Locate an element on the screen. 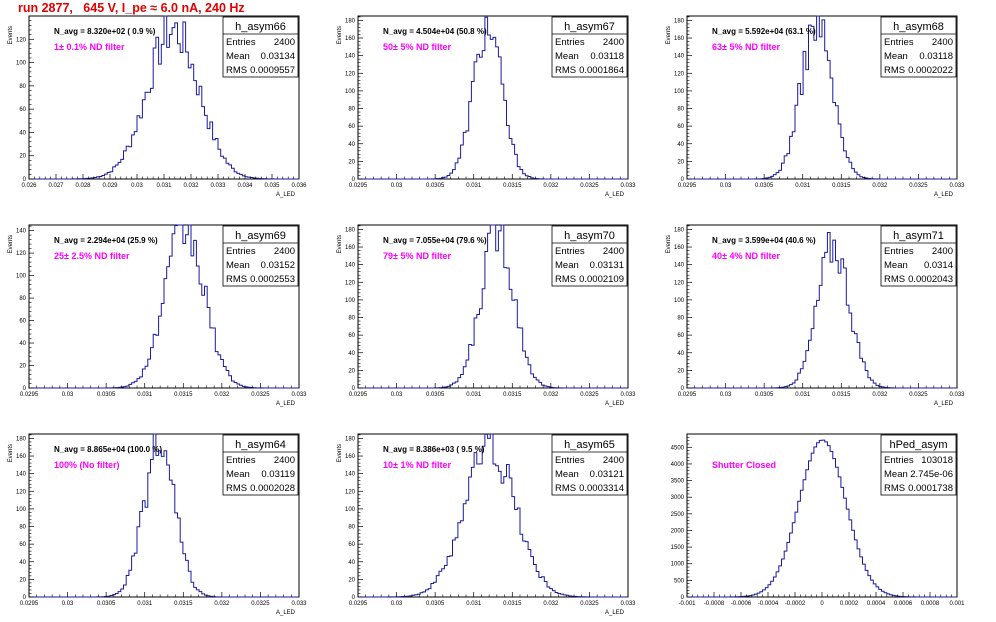  stats-title: h_asym67 is located at coordinates (589, 27).